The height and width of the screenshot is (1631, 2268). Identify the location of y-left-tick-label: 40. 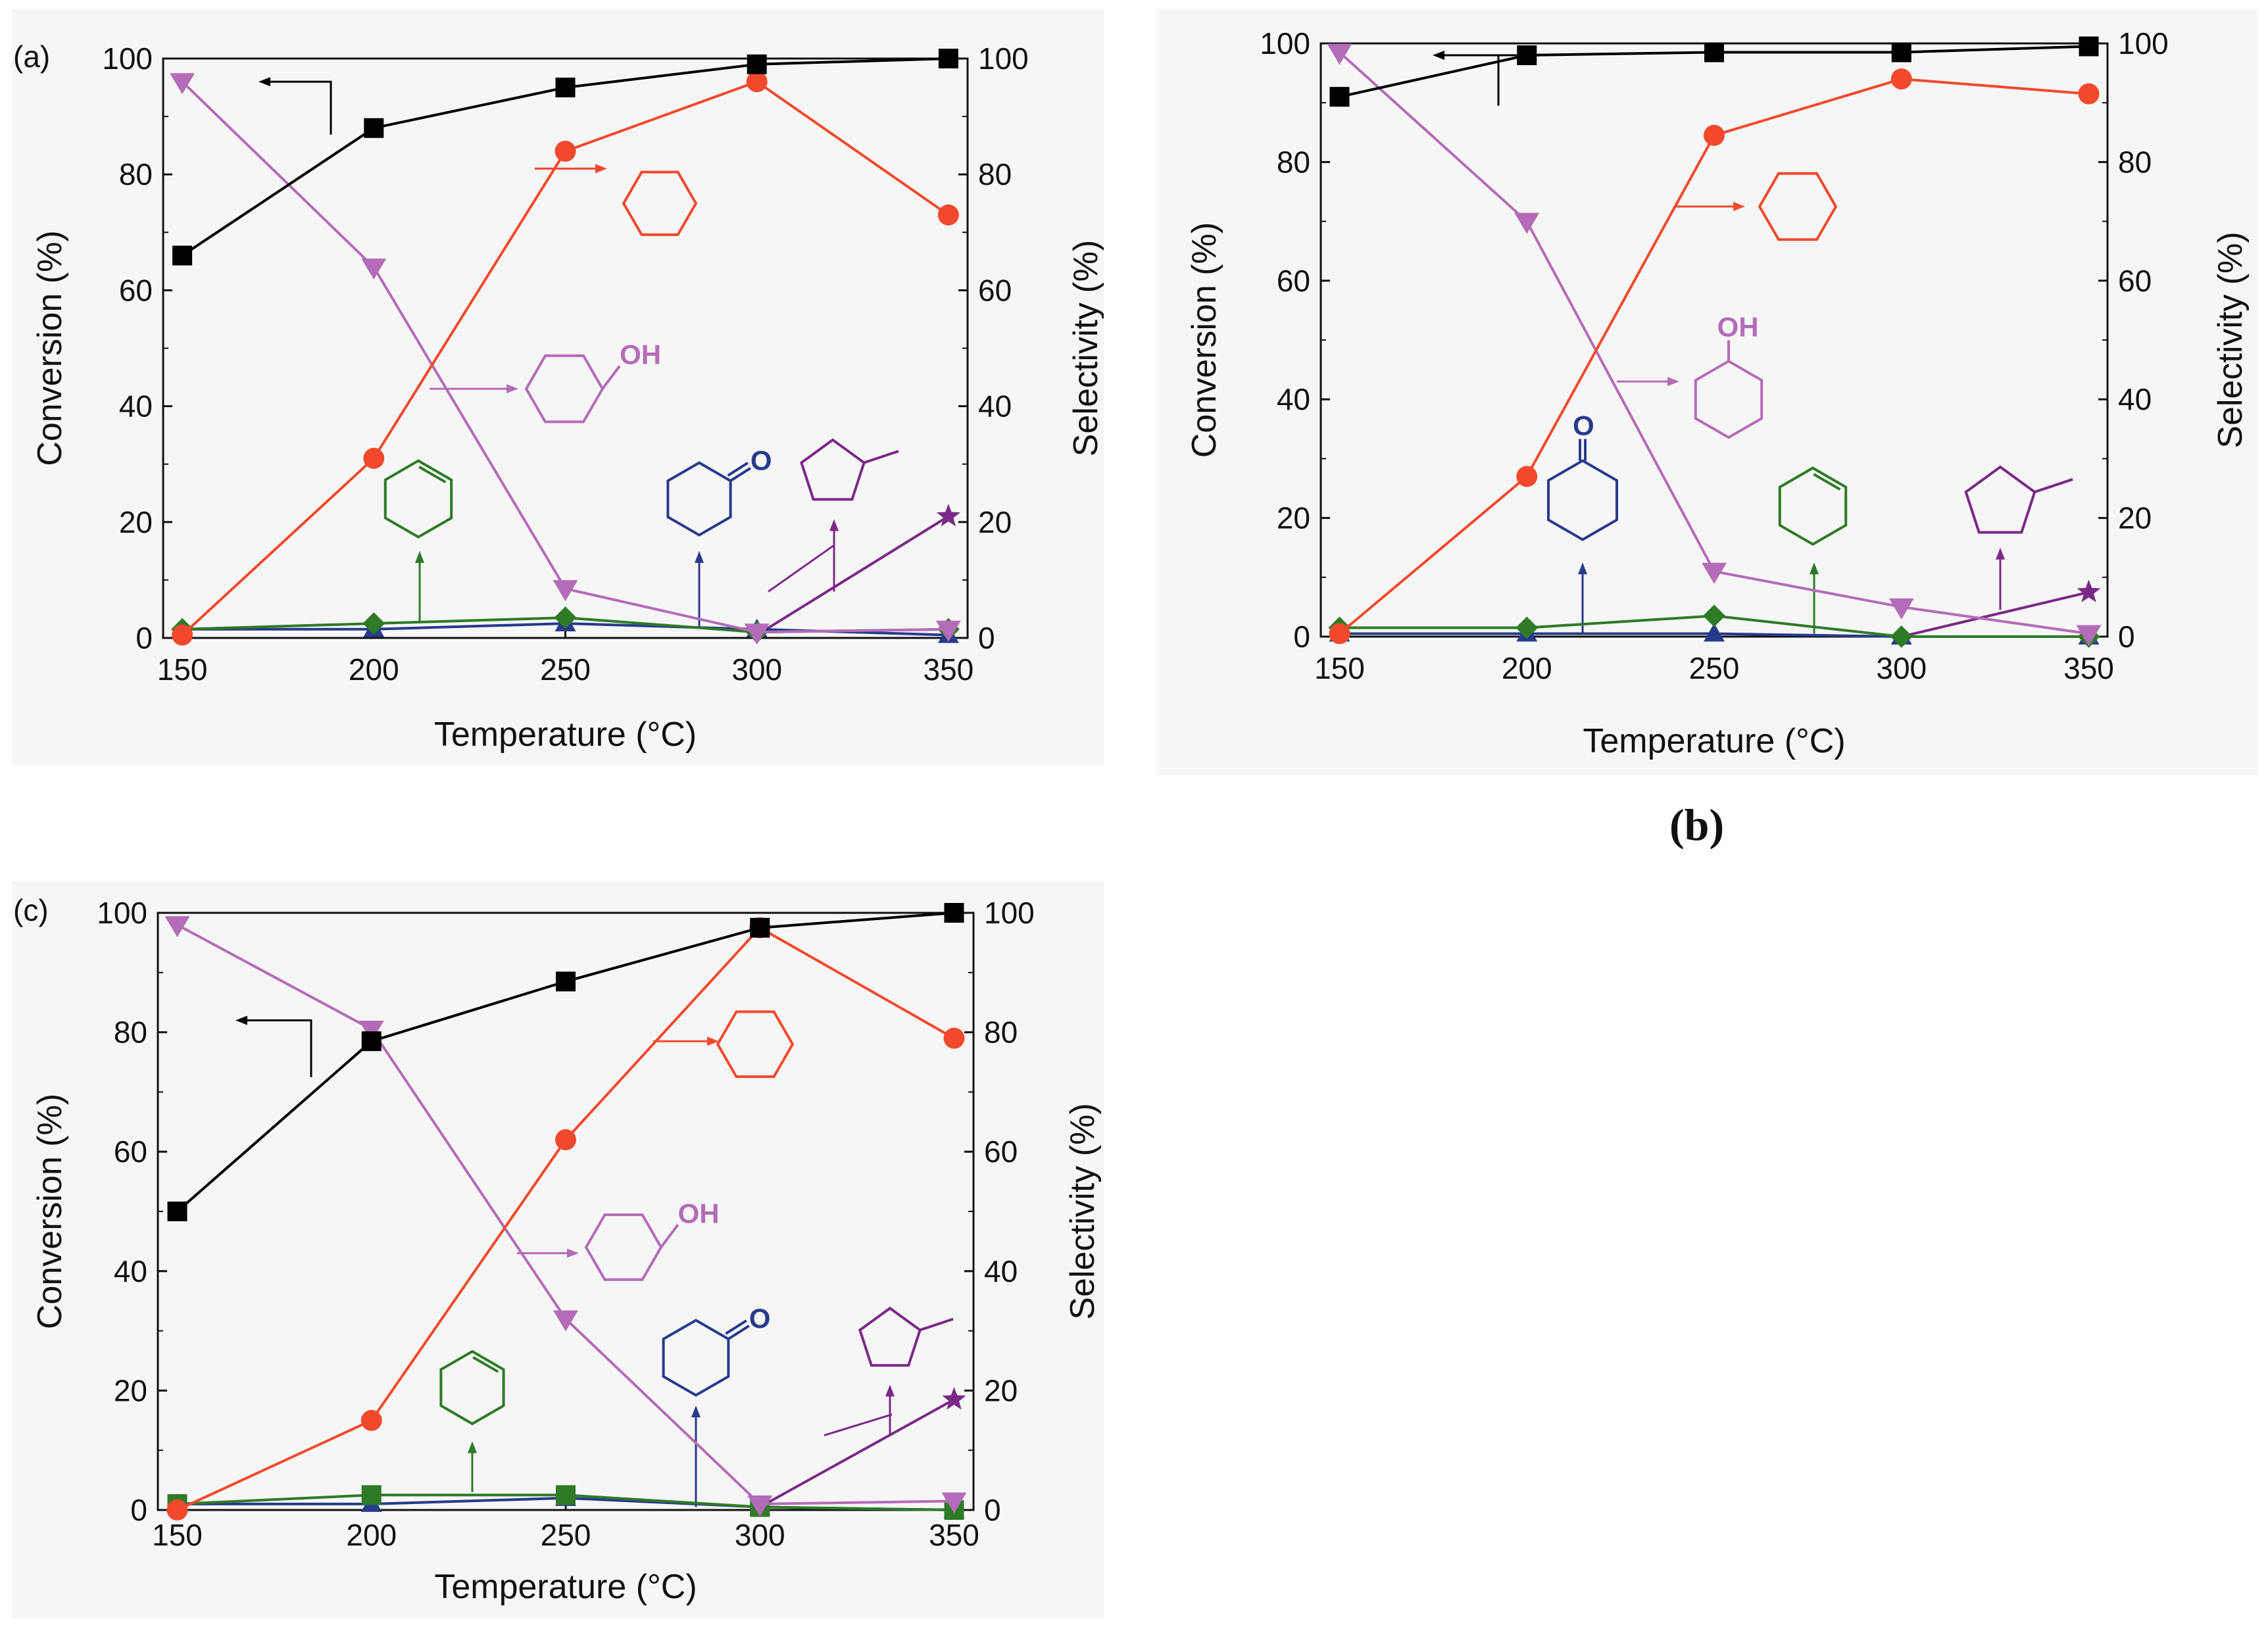
(130, 1271).